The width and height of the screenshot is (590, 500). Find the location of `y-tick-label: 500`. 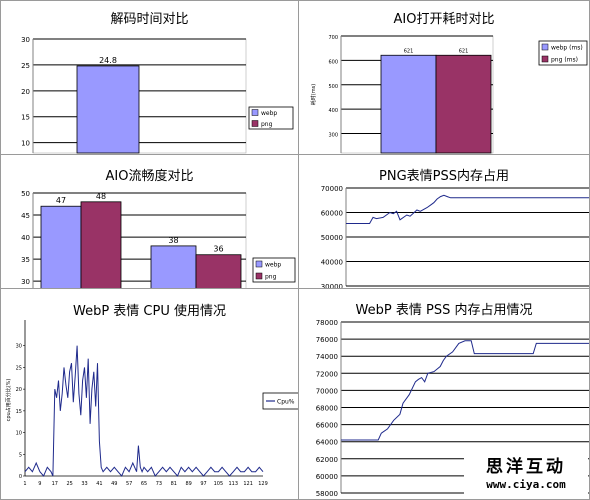

y-tick-label: 500 is located at coordinates (333, 87).